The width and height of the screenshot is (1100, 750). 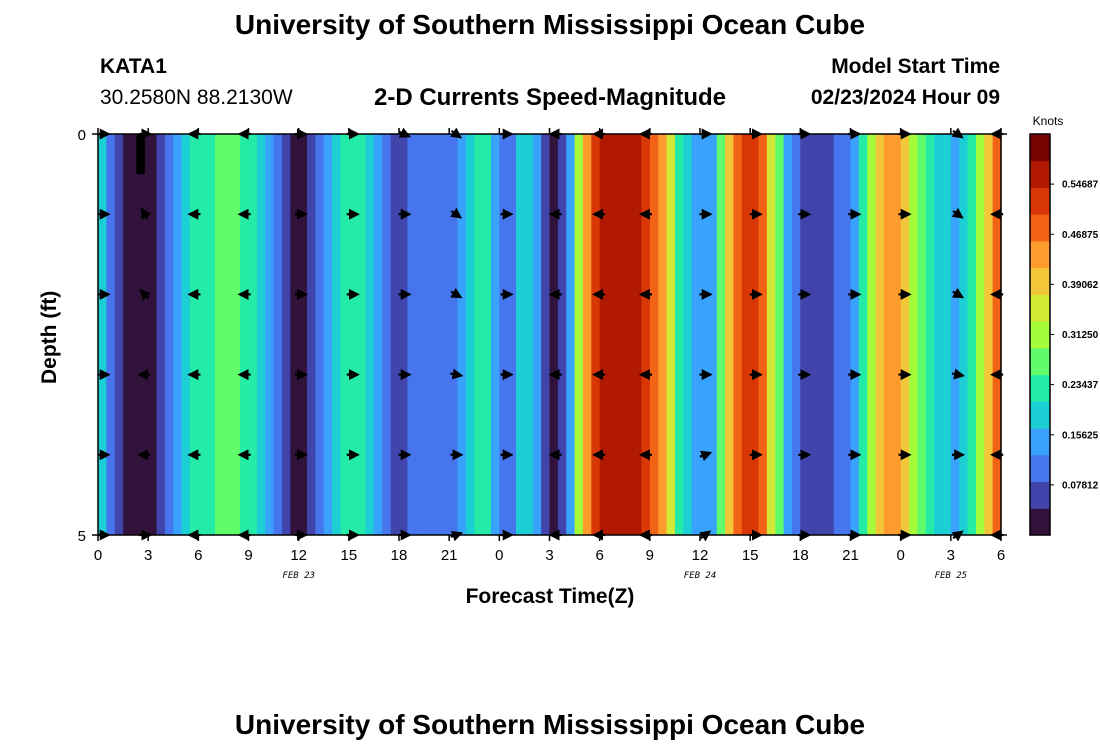 I want to click on heatmap-masked-cell, so click(x=140, y=154).